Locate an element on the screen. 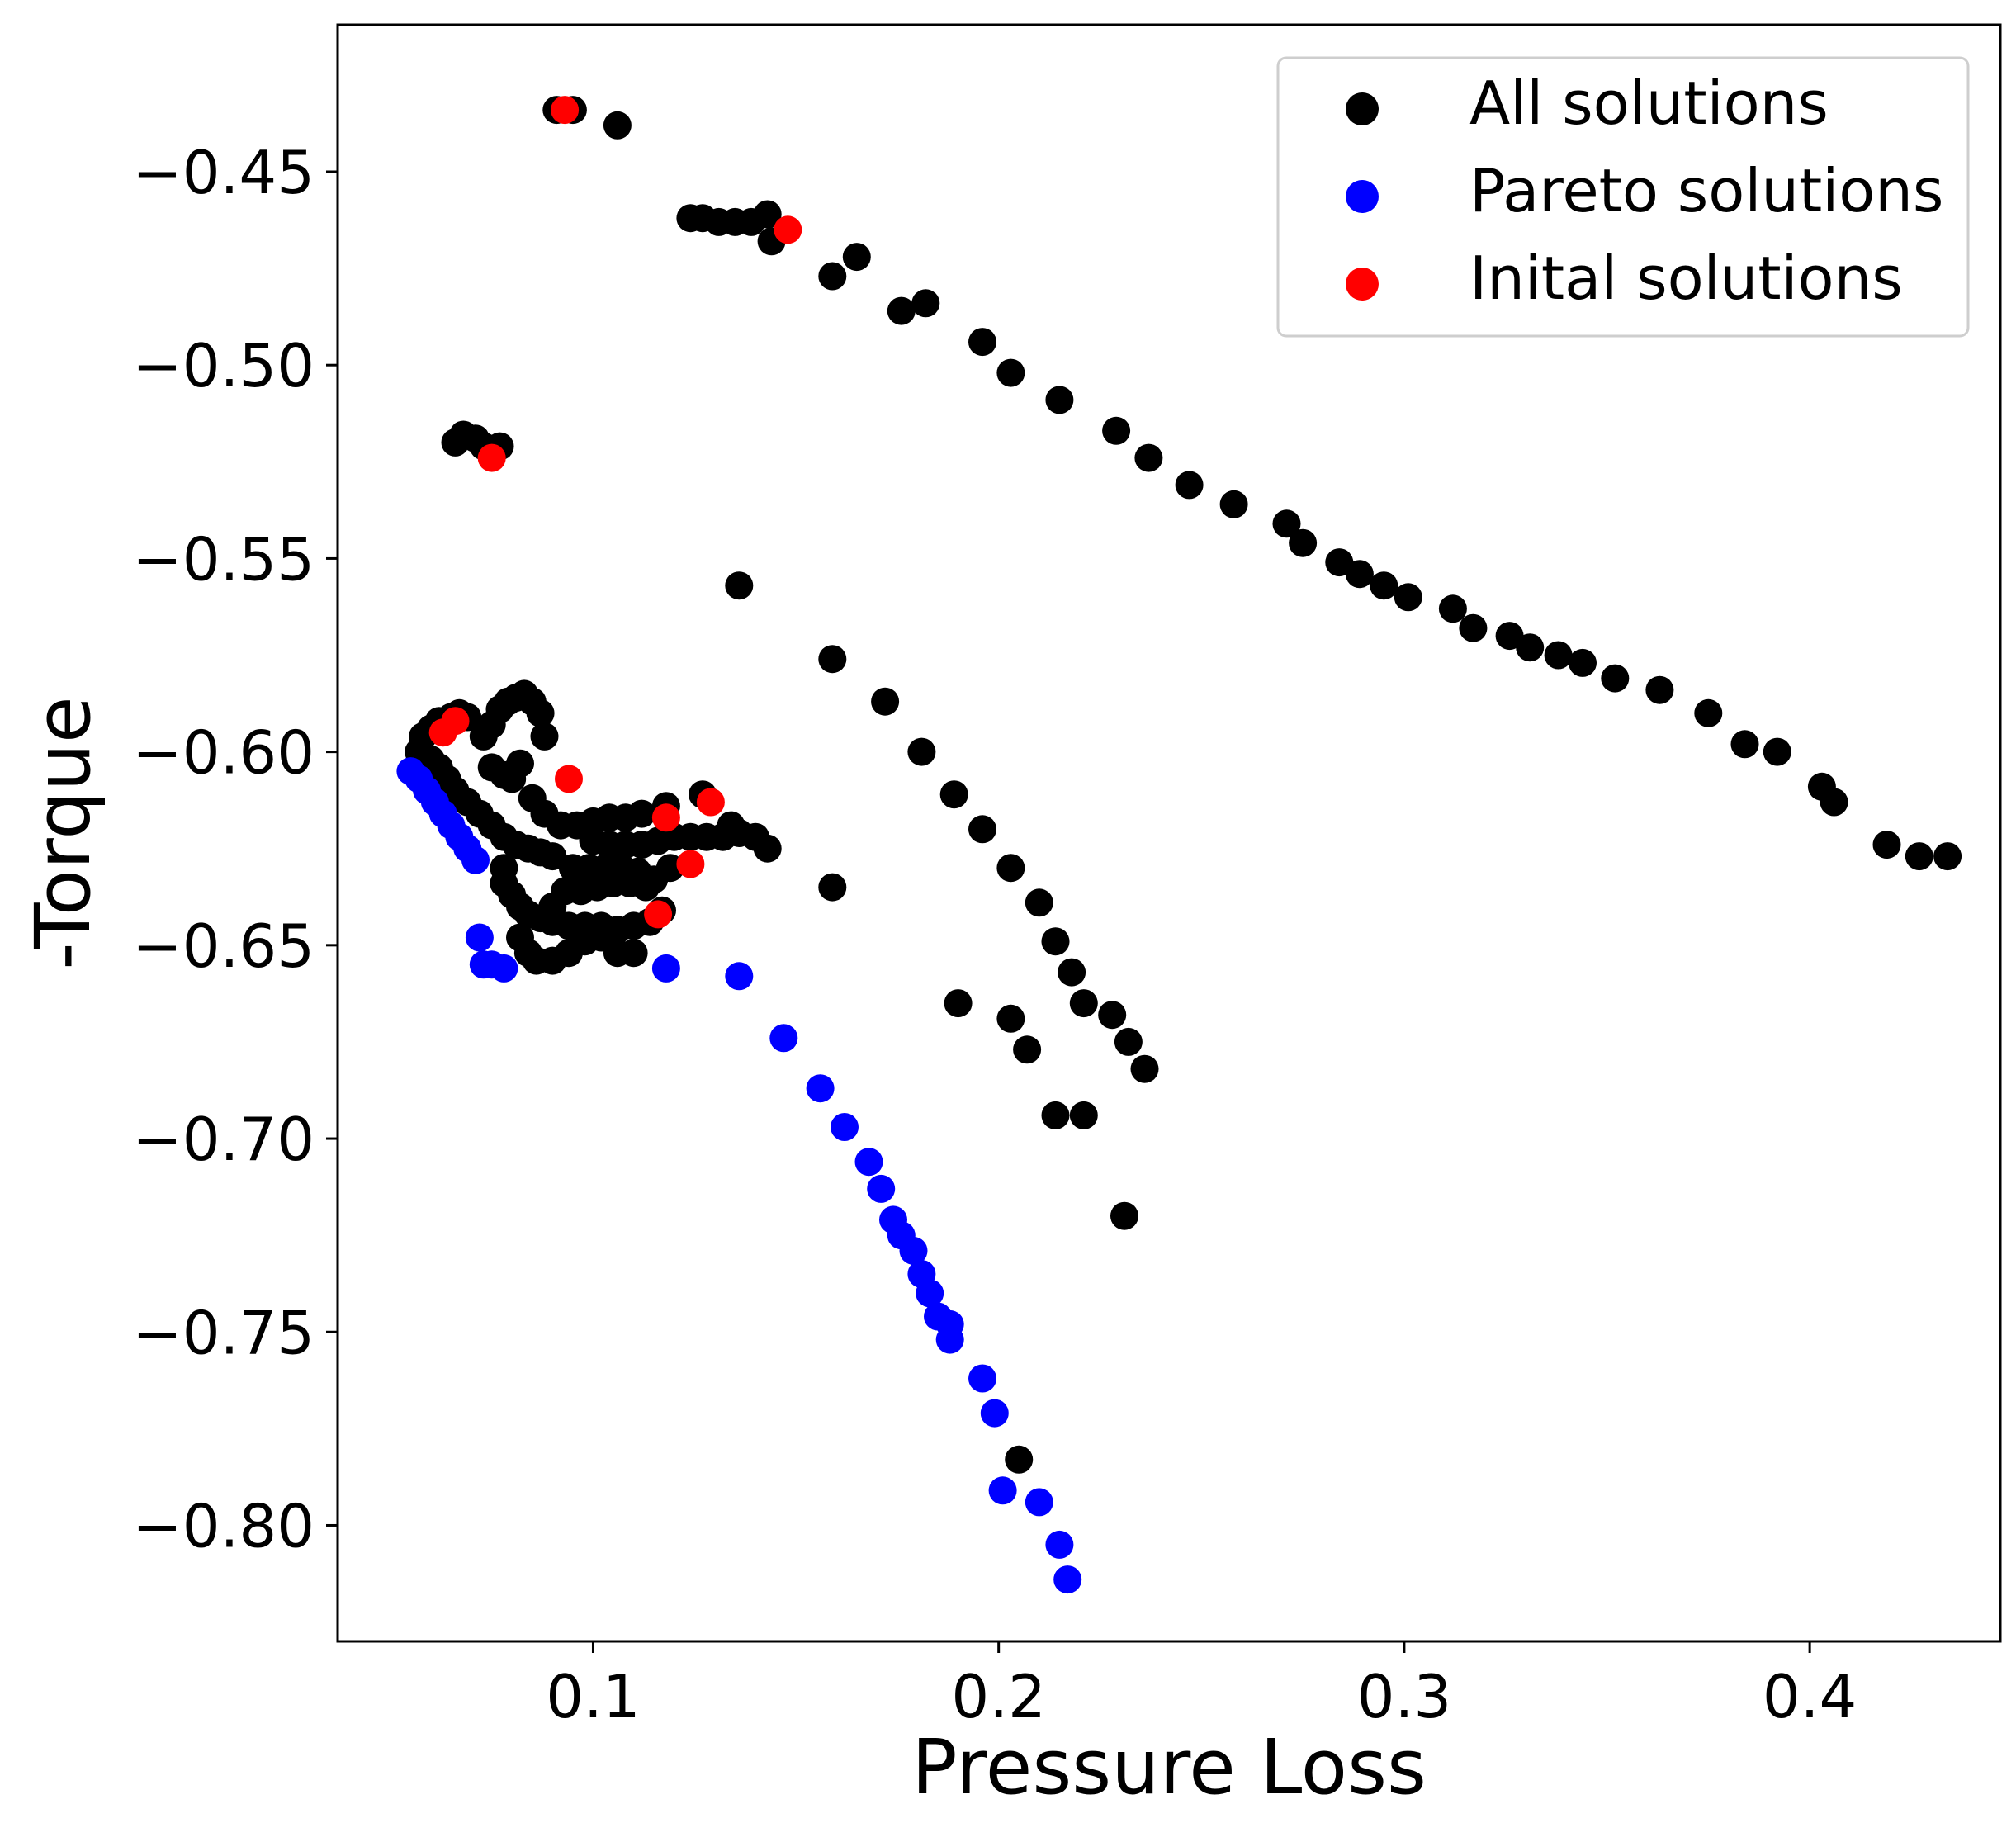 The width and height of the screenshot is (2016, 1823). x-tick-label: 0.2 is located at coordinates (998, 1696).